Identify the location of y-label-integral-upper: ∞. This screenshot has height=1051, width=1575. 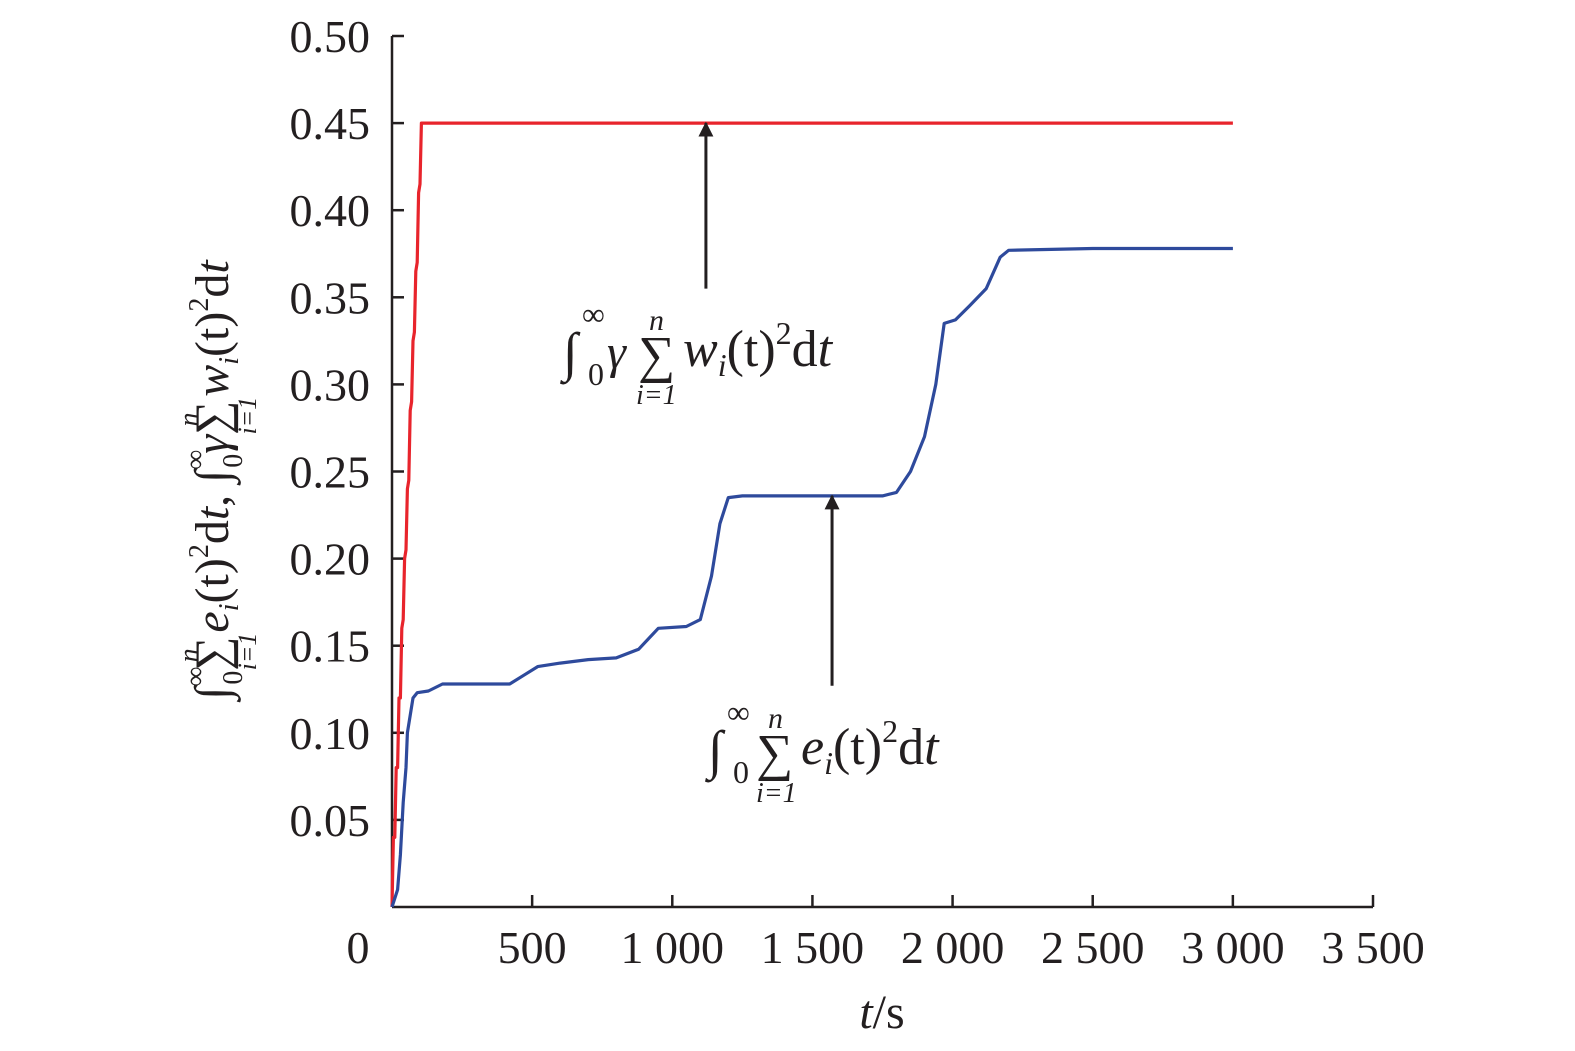
(195, 677).